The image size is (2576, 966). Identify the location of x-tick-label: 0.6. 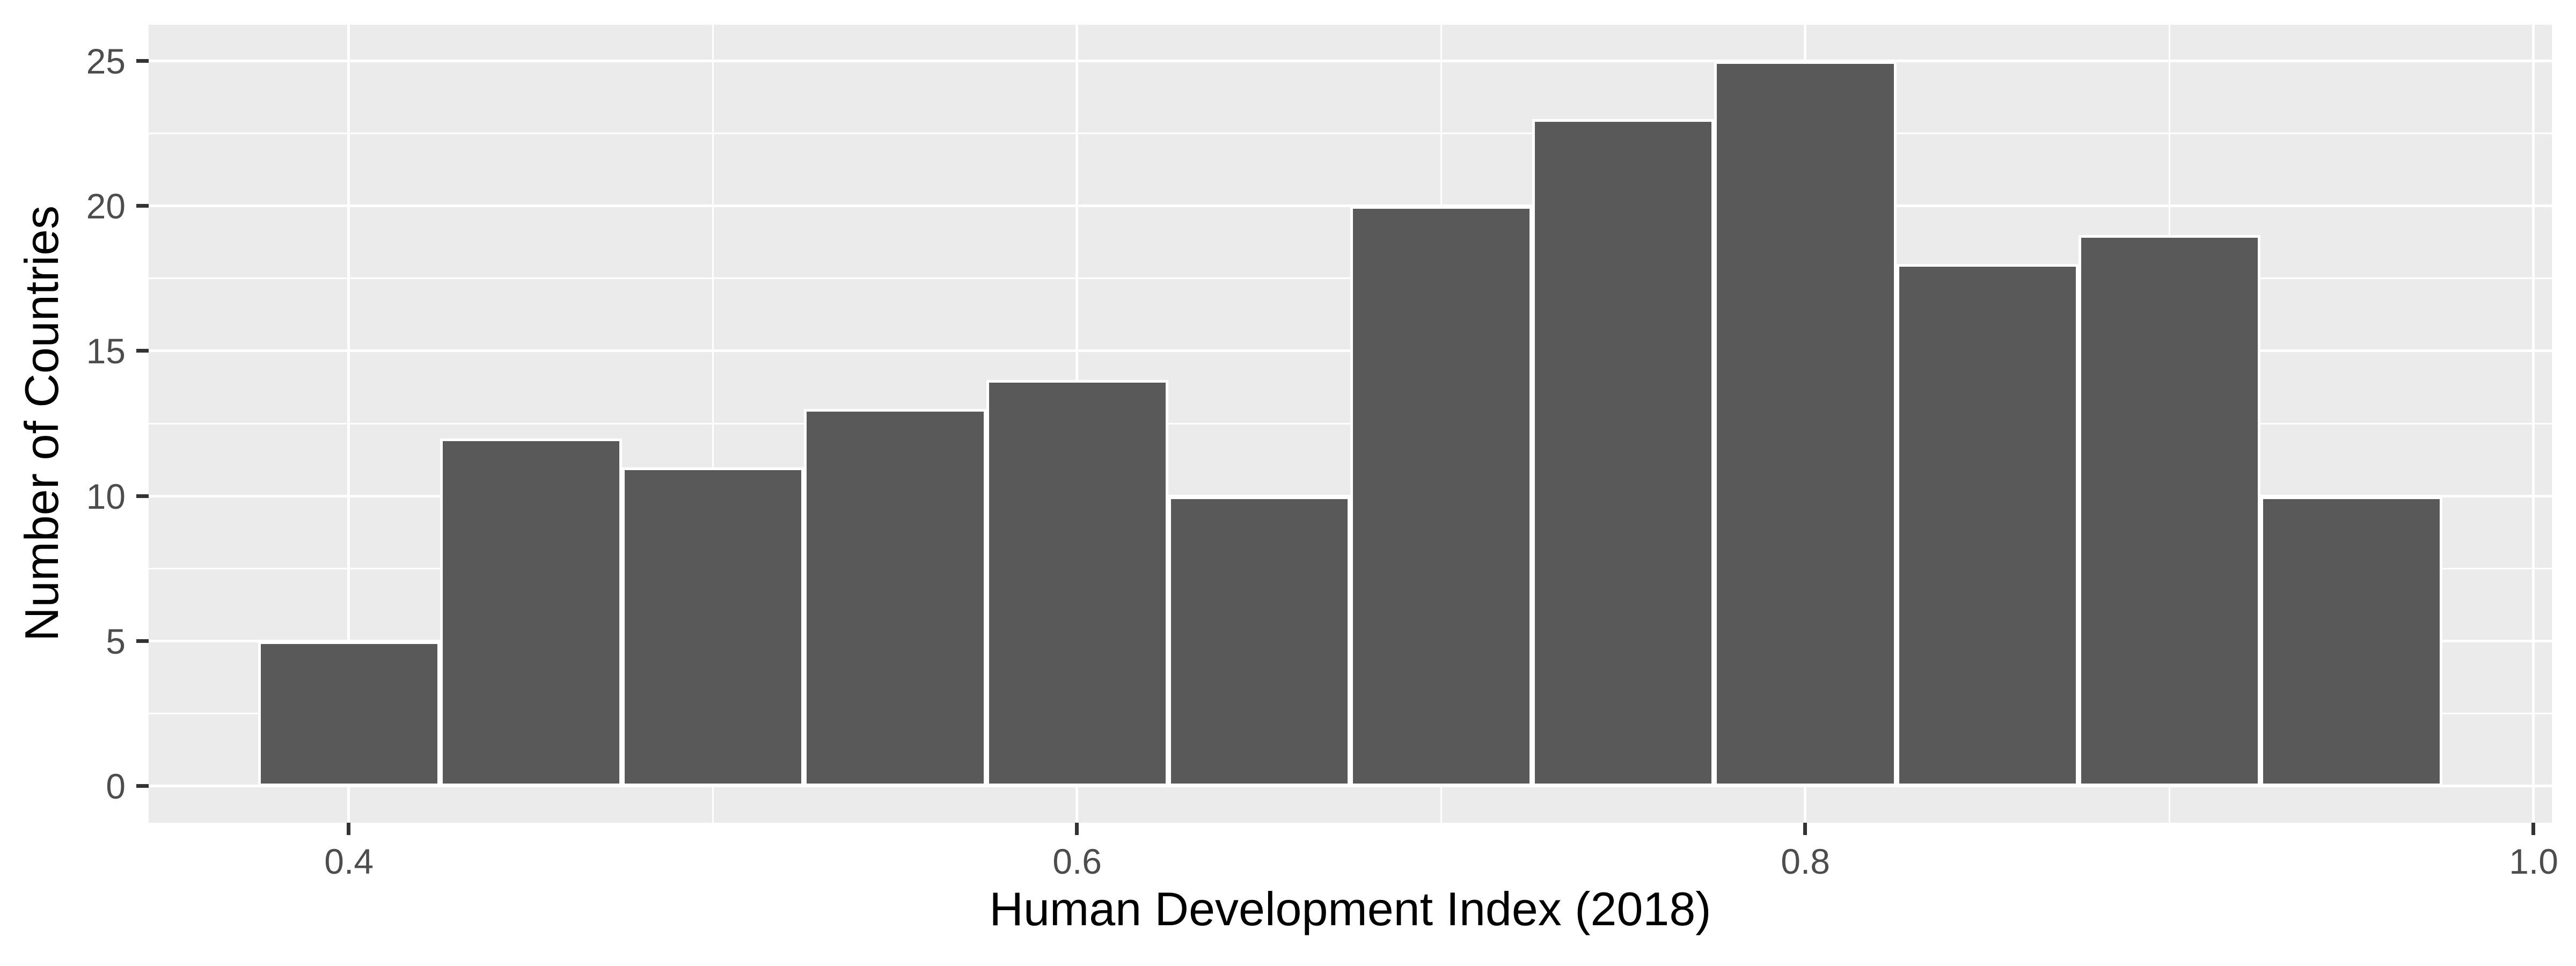
(1077, 861).